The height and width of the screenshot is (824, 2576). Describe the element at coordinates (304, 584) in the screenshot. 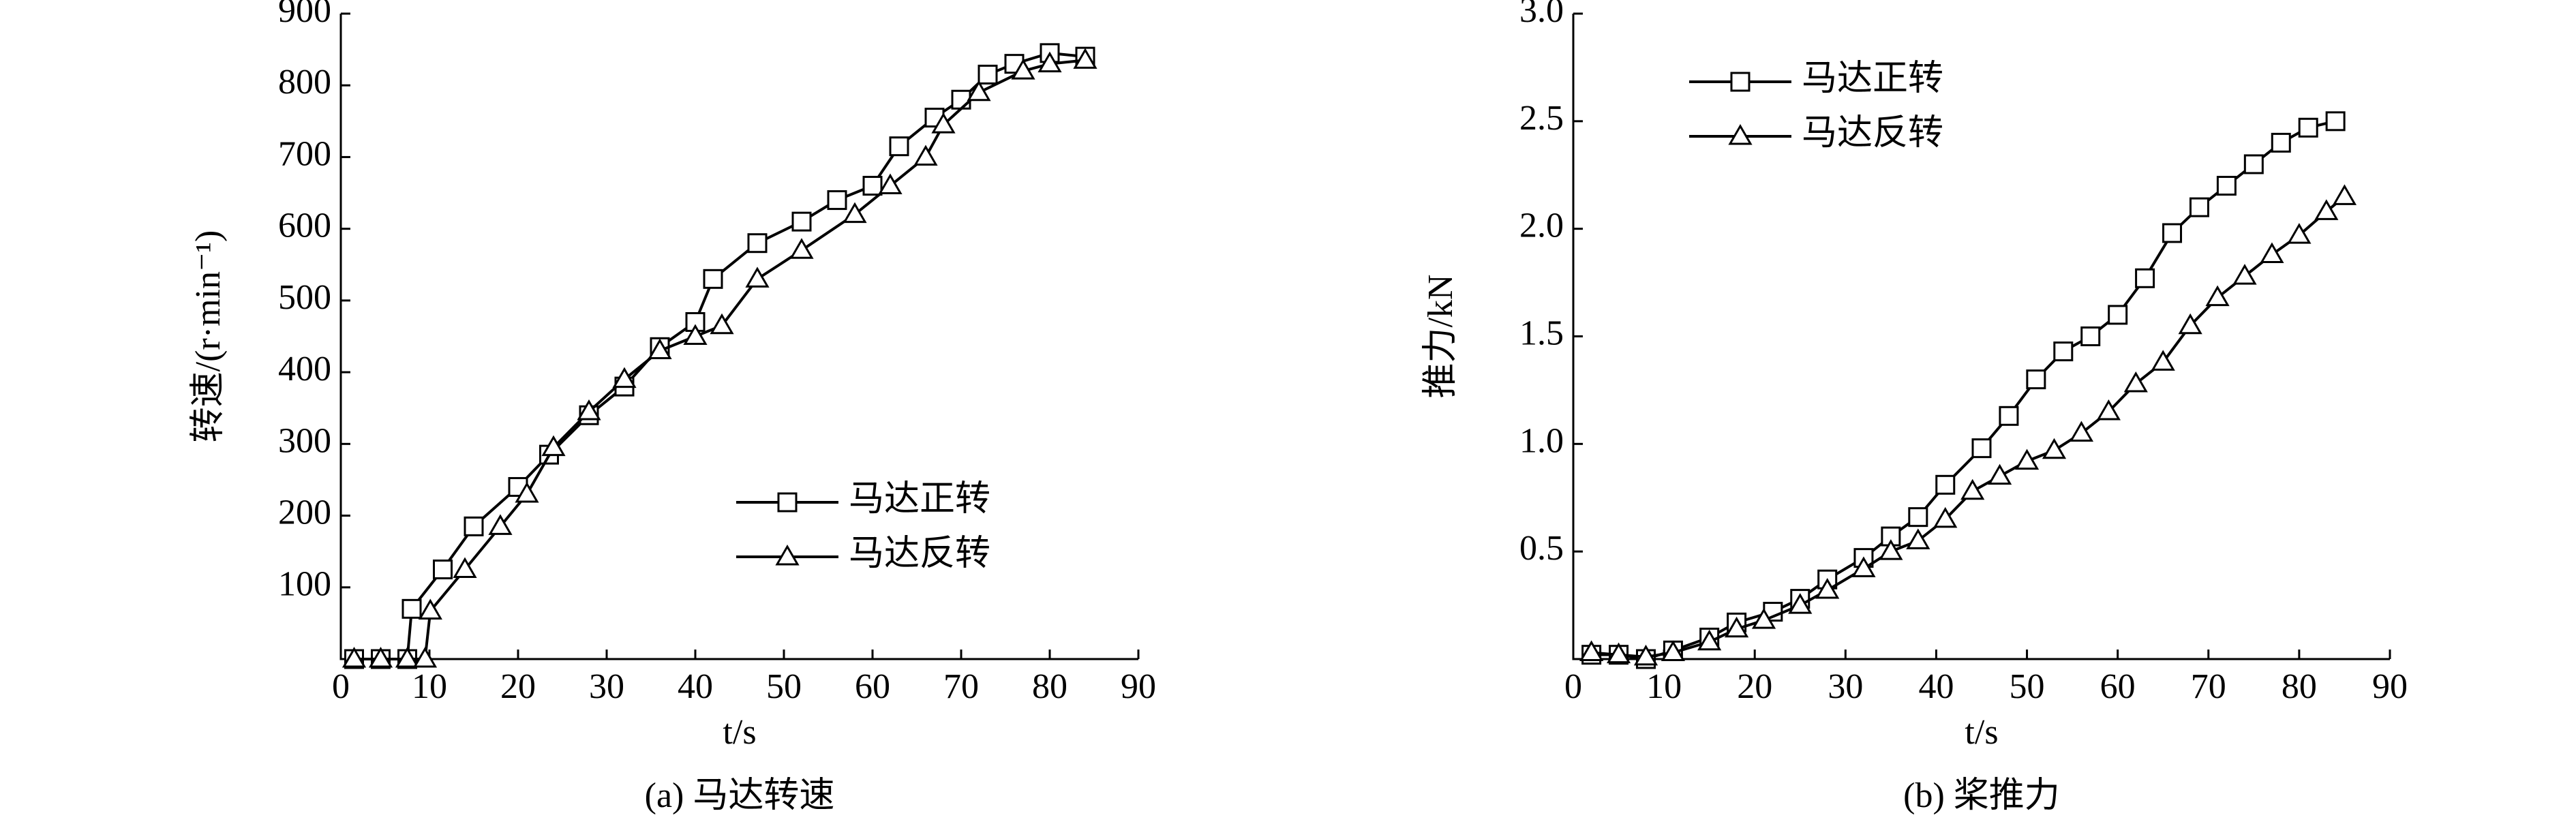

I see `y-tick-label: 100` at that location.